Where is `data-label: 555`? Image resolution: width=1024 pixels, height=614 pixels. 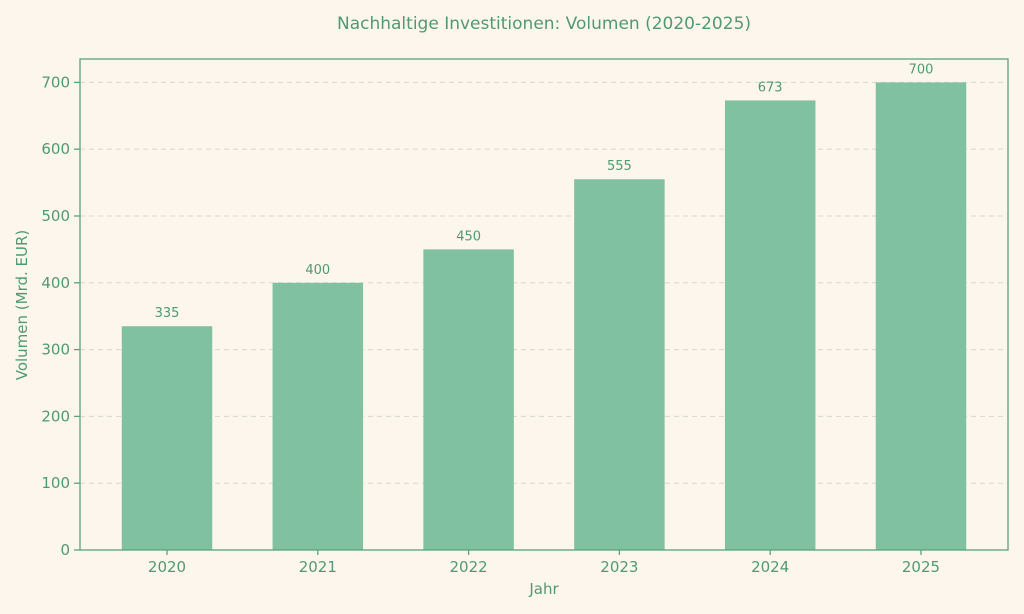 data-label: 555 is located at coordinates (619, 166).